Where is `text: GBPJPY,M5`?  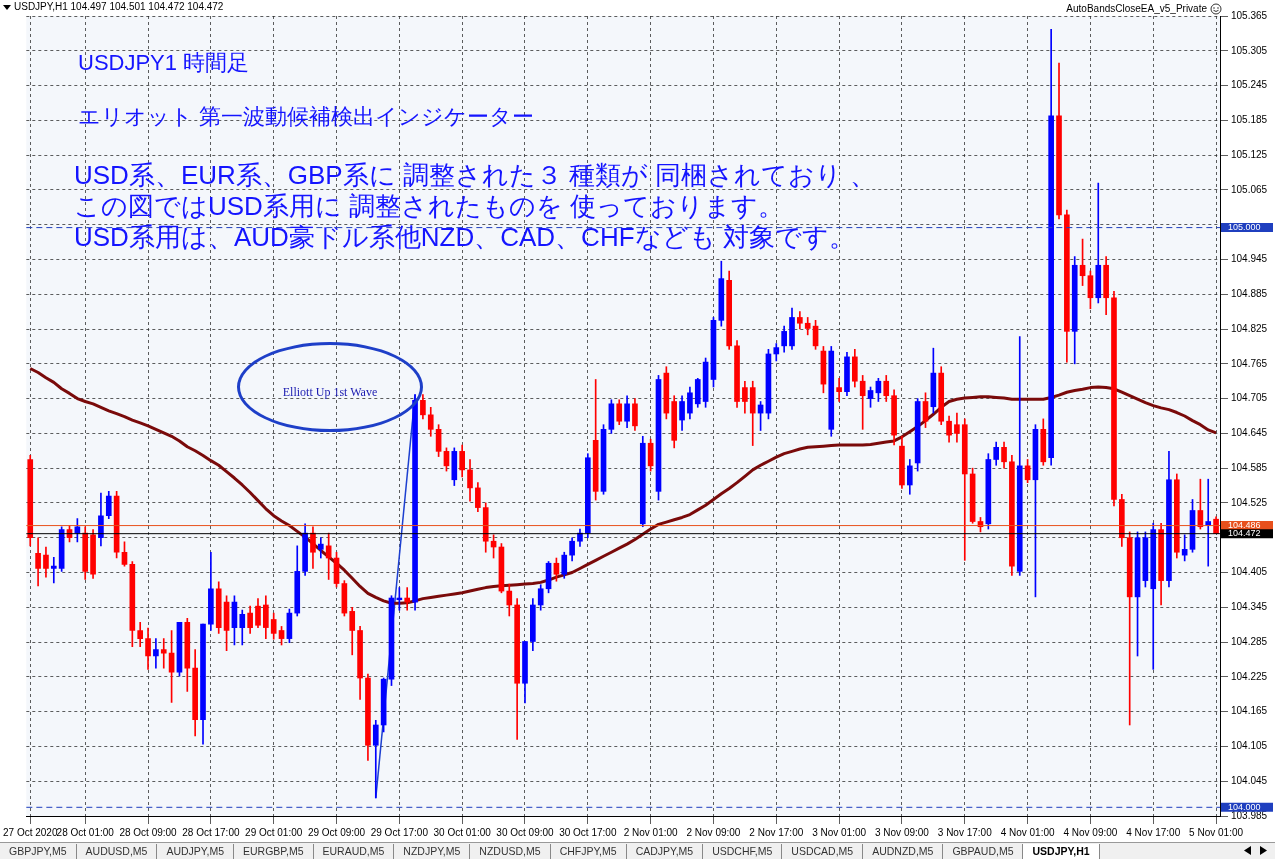 text: GBPJPY,M5 is located at coordinates (38, 851).